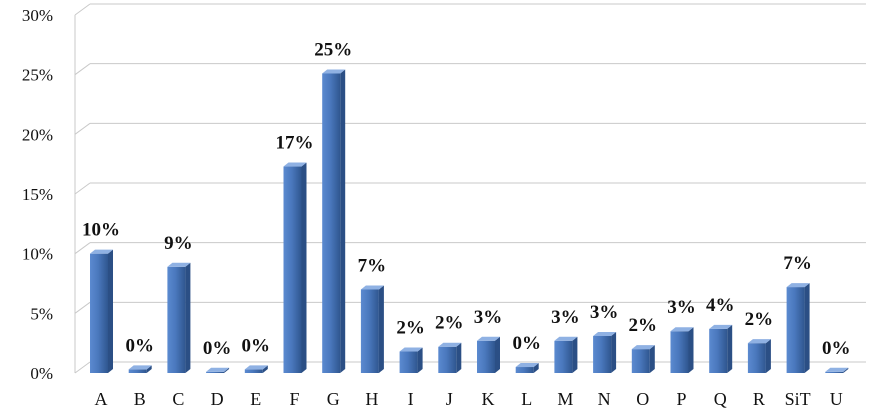  What do you see at coordinates (37, 75) in the screenshot?
I see `y-tick-label: 25%` at bounding box center [37, 75].